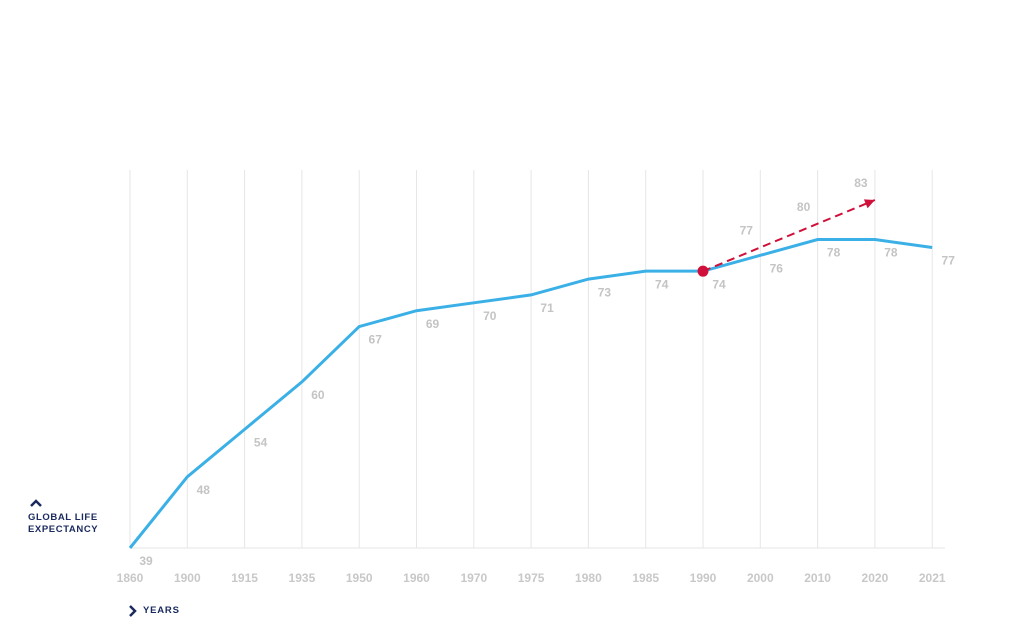 Image resolution: width=1024 pixels, height=632 pixels. What do you see at coordinates (261, 443) in the screenshot?
I see `data-label: 54` at bounding box center [261, 443].